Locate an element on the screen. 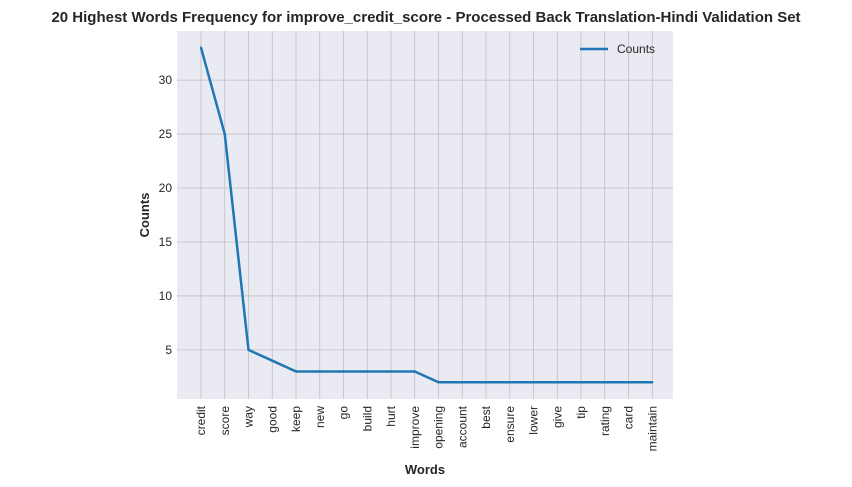  data-point-good is located at coordinates (272, 360).